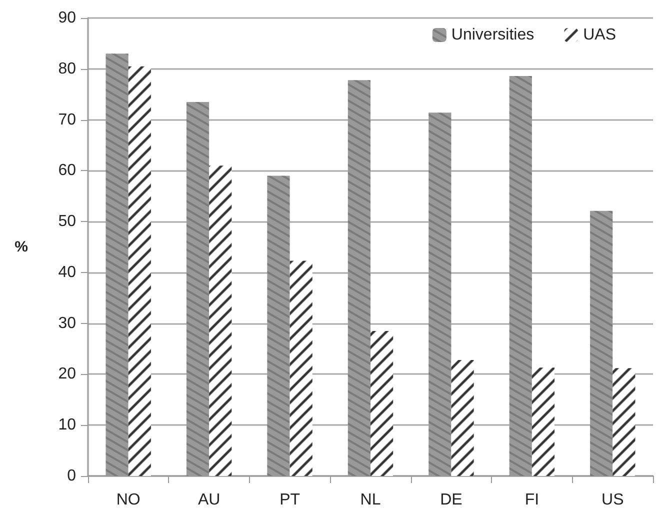 This screenshot has height=524, width=669. Describe the element at coordinates (451, 500) in the screenshot. I see `x-tick-label: DE` at that location.